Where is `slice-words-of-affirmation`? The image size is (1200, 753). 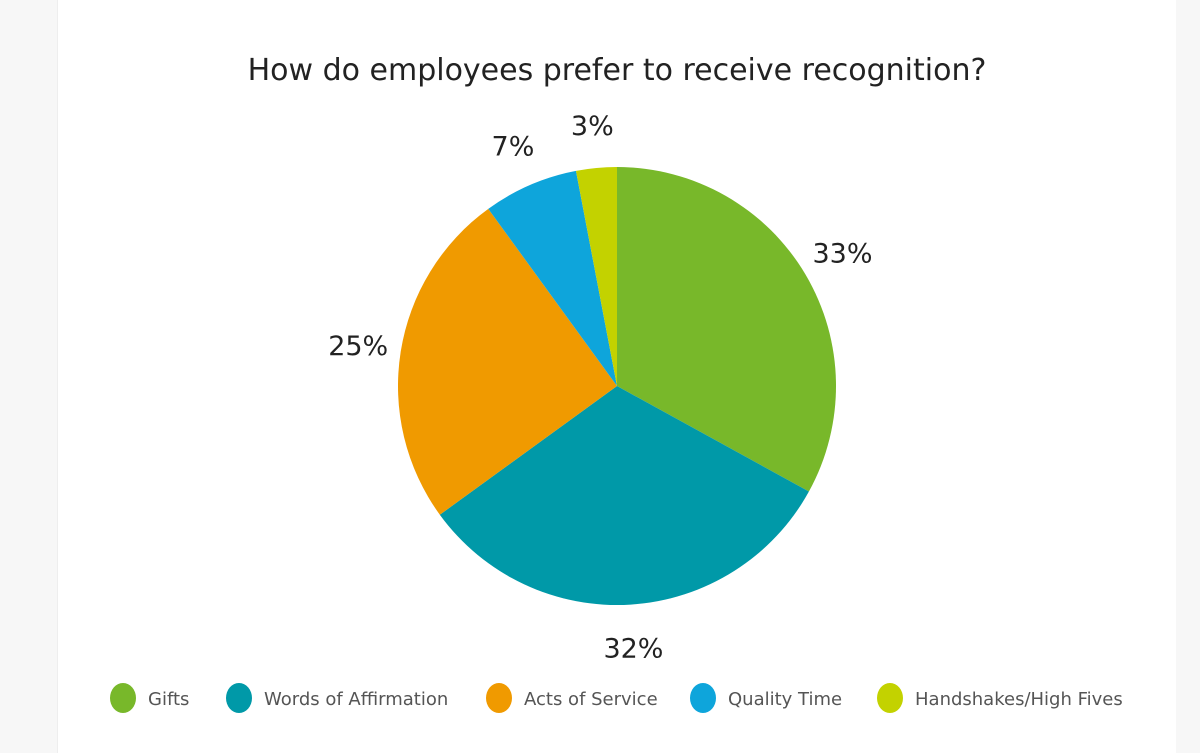 slice-words-of-affirmation is located at coordinates (624, 495).